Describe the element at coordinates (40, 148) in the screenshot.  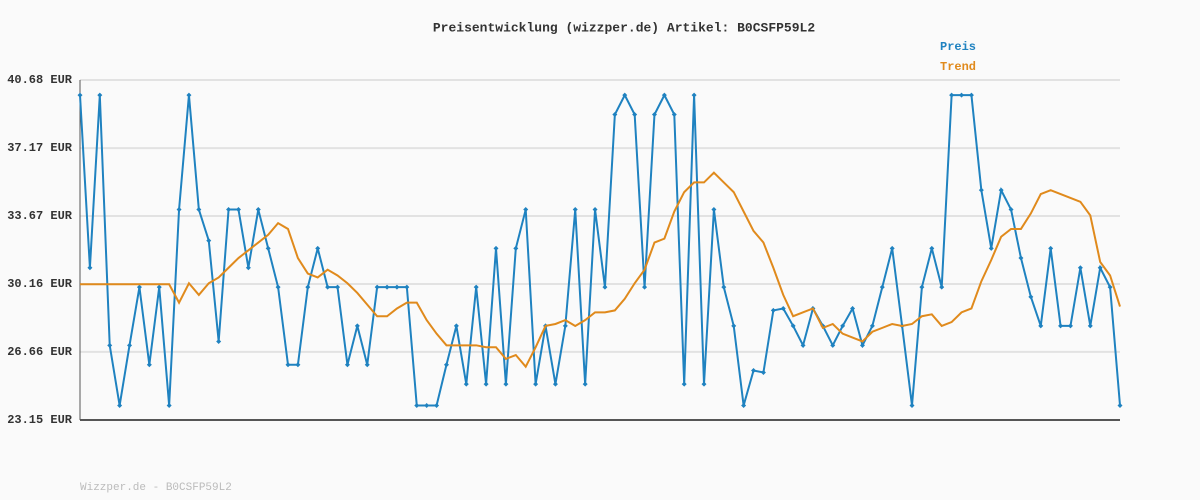
I see `y-tick-label: 37.17 EUR` at that location.